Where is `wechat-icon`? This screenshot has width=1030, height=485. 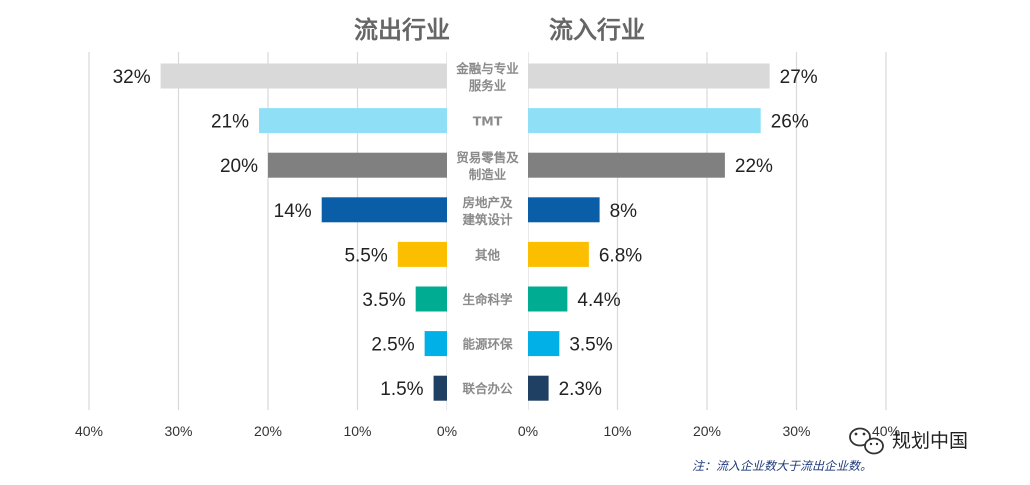 wechat-icon is located at coordinates (866, 441).